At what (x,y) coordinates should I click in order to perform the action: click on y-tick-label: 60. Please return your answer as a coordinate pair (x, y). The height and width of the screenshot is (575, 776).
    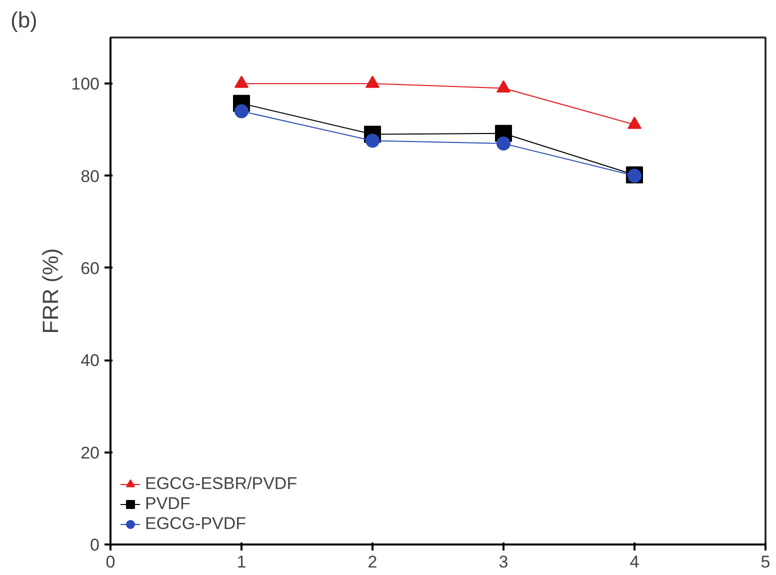
    Looking at the image, I should click on (90, 268).